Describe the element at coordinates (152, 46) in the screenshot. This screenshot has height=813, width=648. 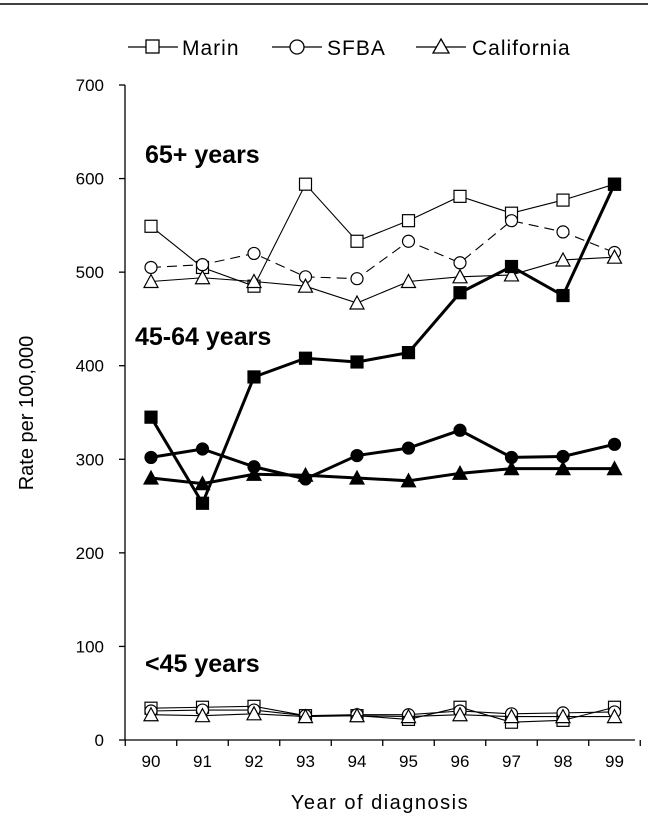
I see `legend-marin-square-icon` at that location.